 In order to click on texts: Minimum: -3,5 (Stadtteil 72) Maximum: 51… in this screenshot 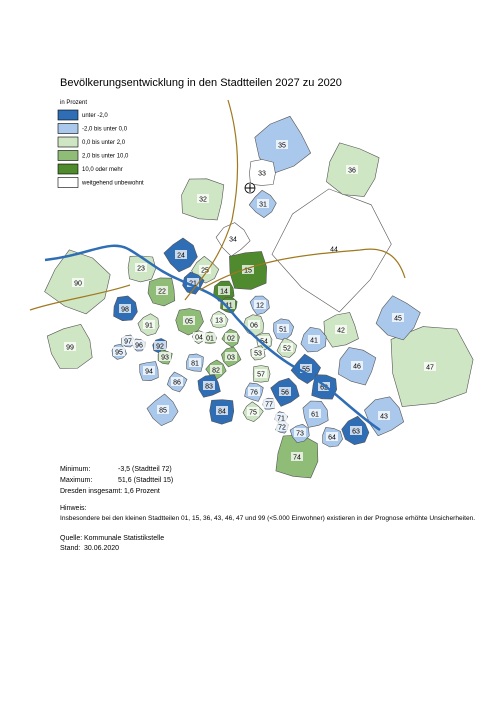, I will do `click(267, 509)`.